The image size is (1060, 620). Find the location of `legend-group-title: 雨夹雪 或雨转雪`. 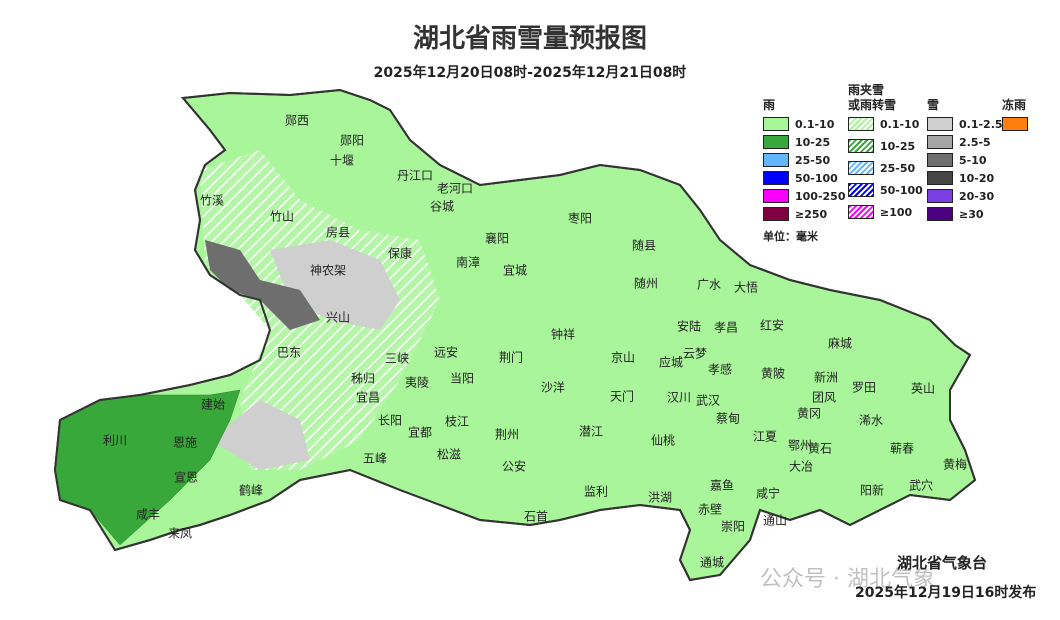

legend-group-title: 雨夹雪 或雨转雪 is located at coordinates (872, 97).